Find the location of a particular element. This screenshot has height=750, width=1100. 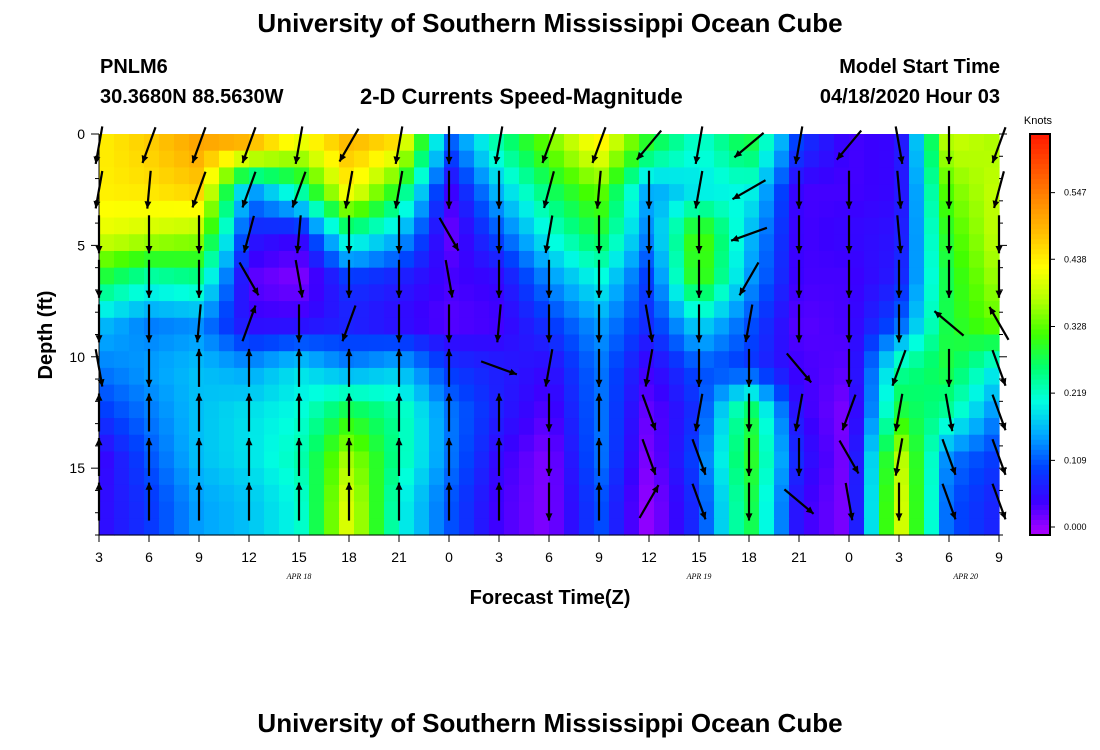

date-label: APR 18 is located at coordinates (299, 576).